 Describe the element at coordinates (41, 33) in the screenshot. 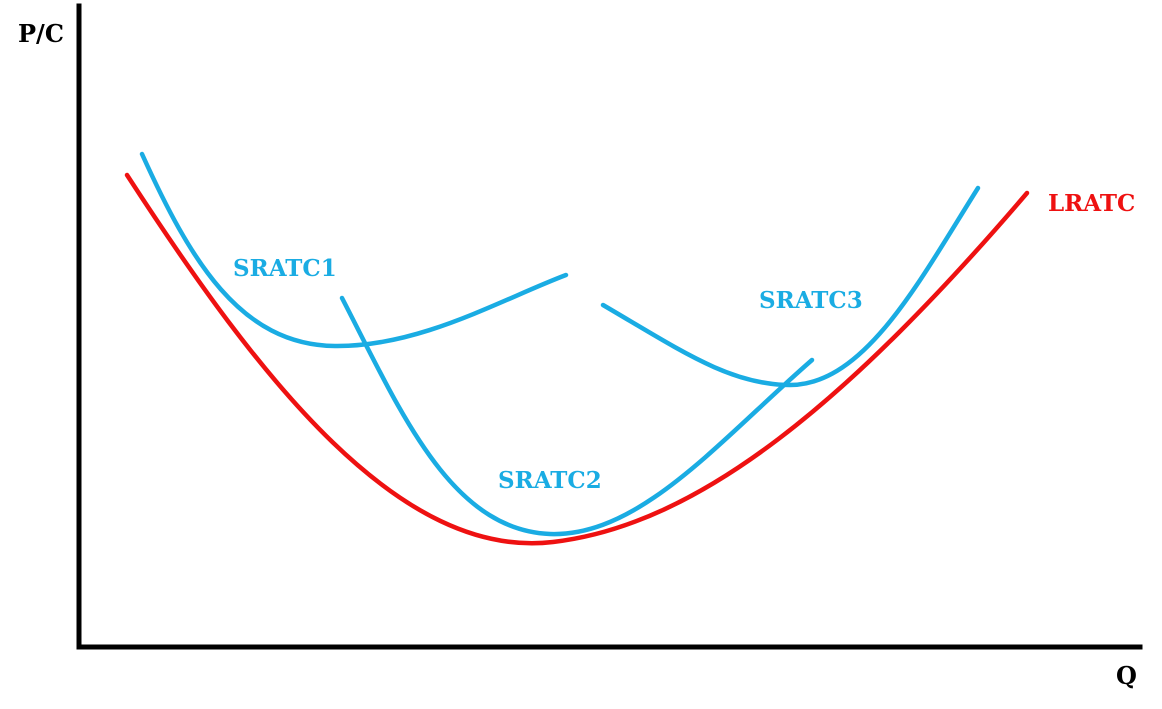

I see `y-axis-label: P/C` at that location.